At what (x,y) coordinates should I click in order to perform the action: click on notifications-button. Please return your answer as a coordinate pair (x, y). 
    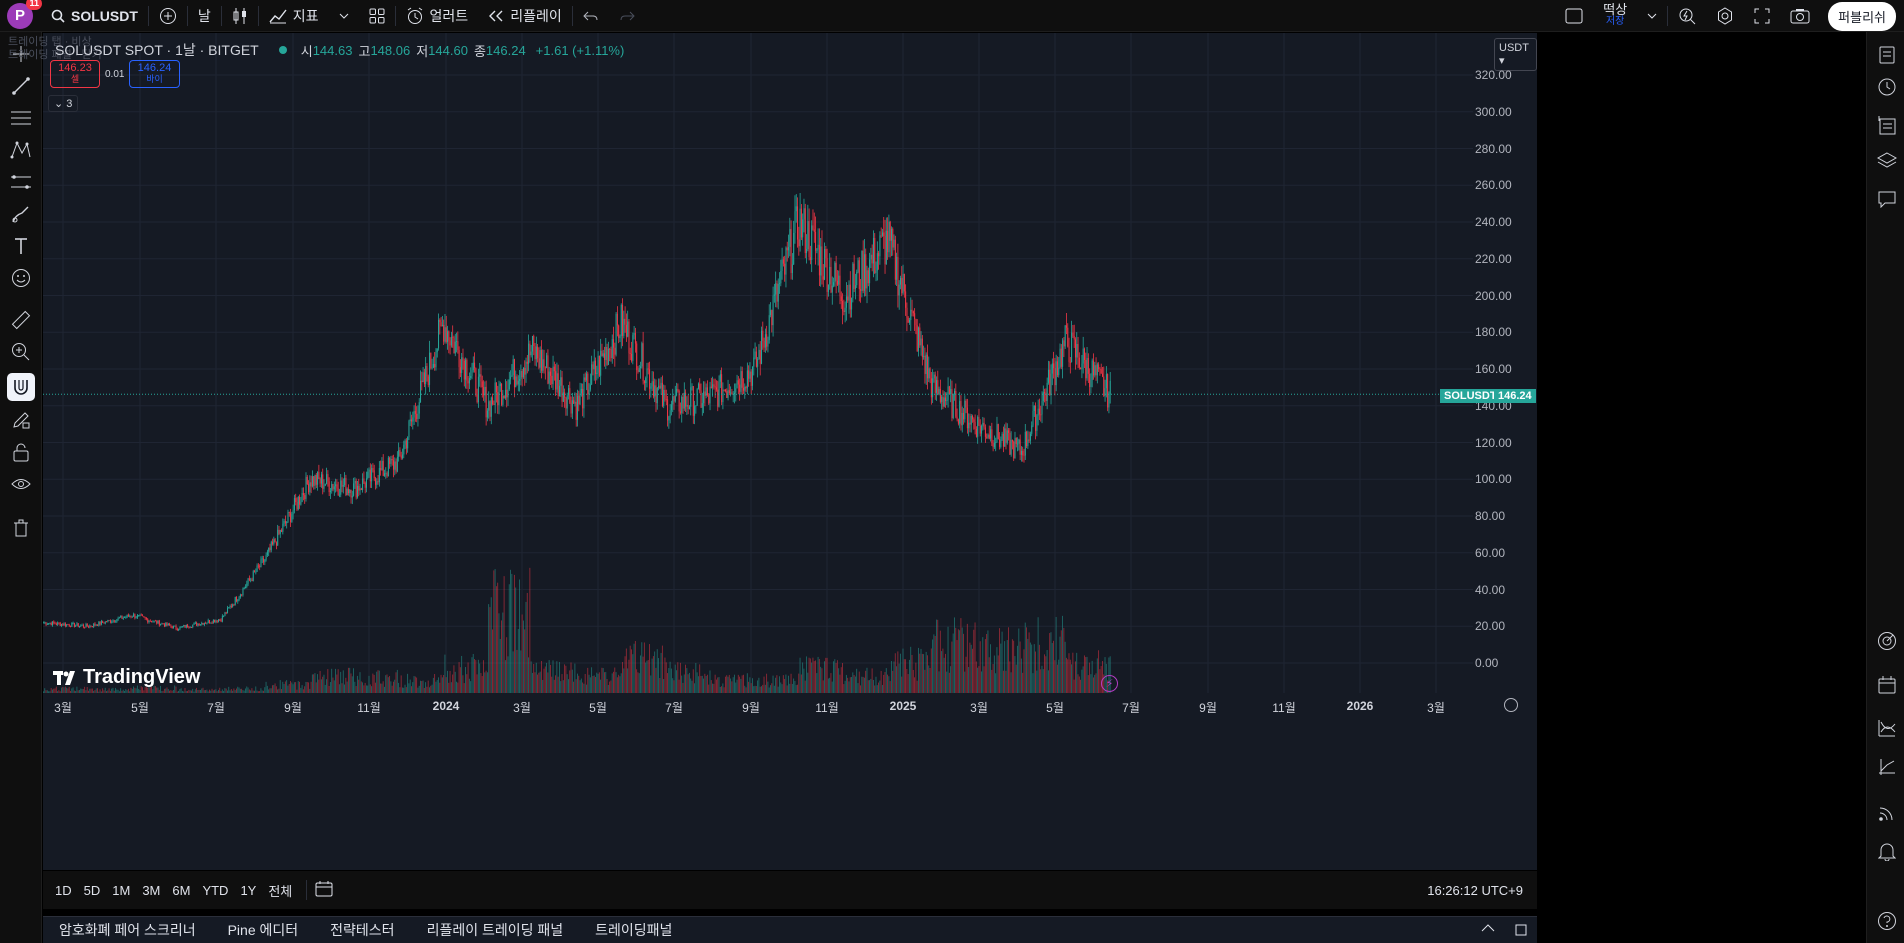
    Looking at the image, I should click on (1887, 851).